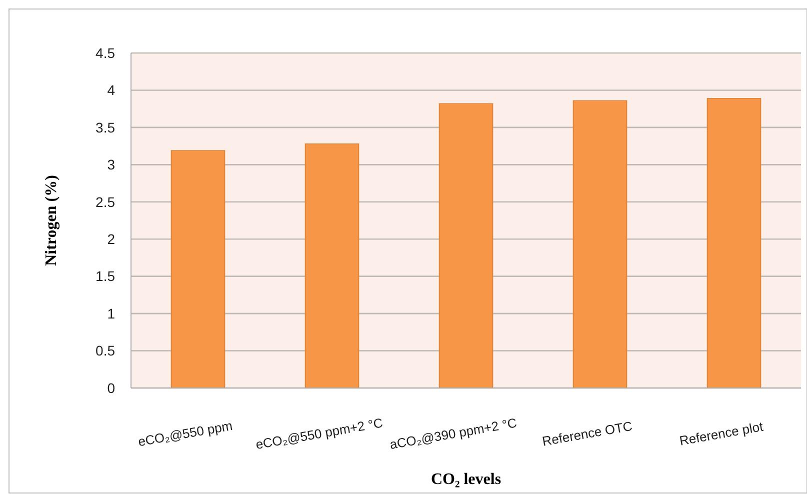 The image size is (807, 494). Describe the element at coordinates (51, 220) in the screenshot. I see `y-axis-title: Nitrogen (%)` at that location.